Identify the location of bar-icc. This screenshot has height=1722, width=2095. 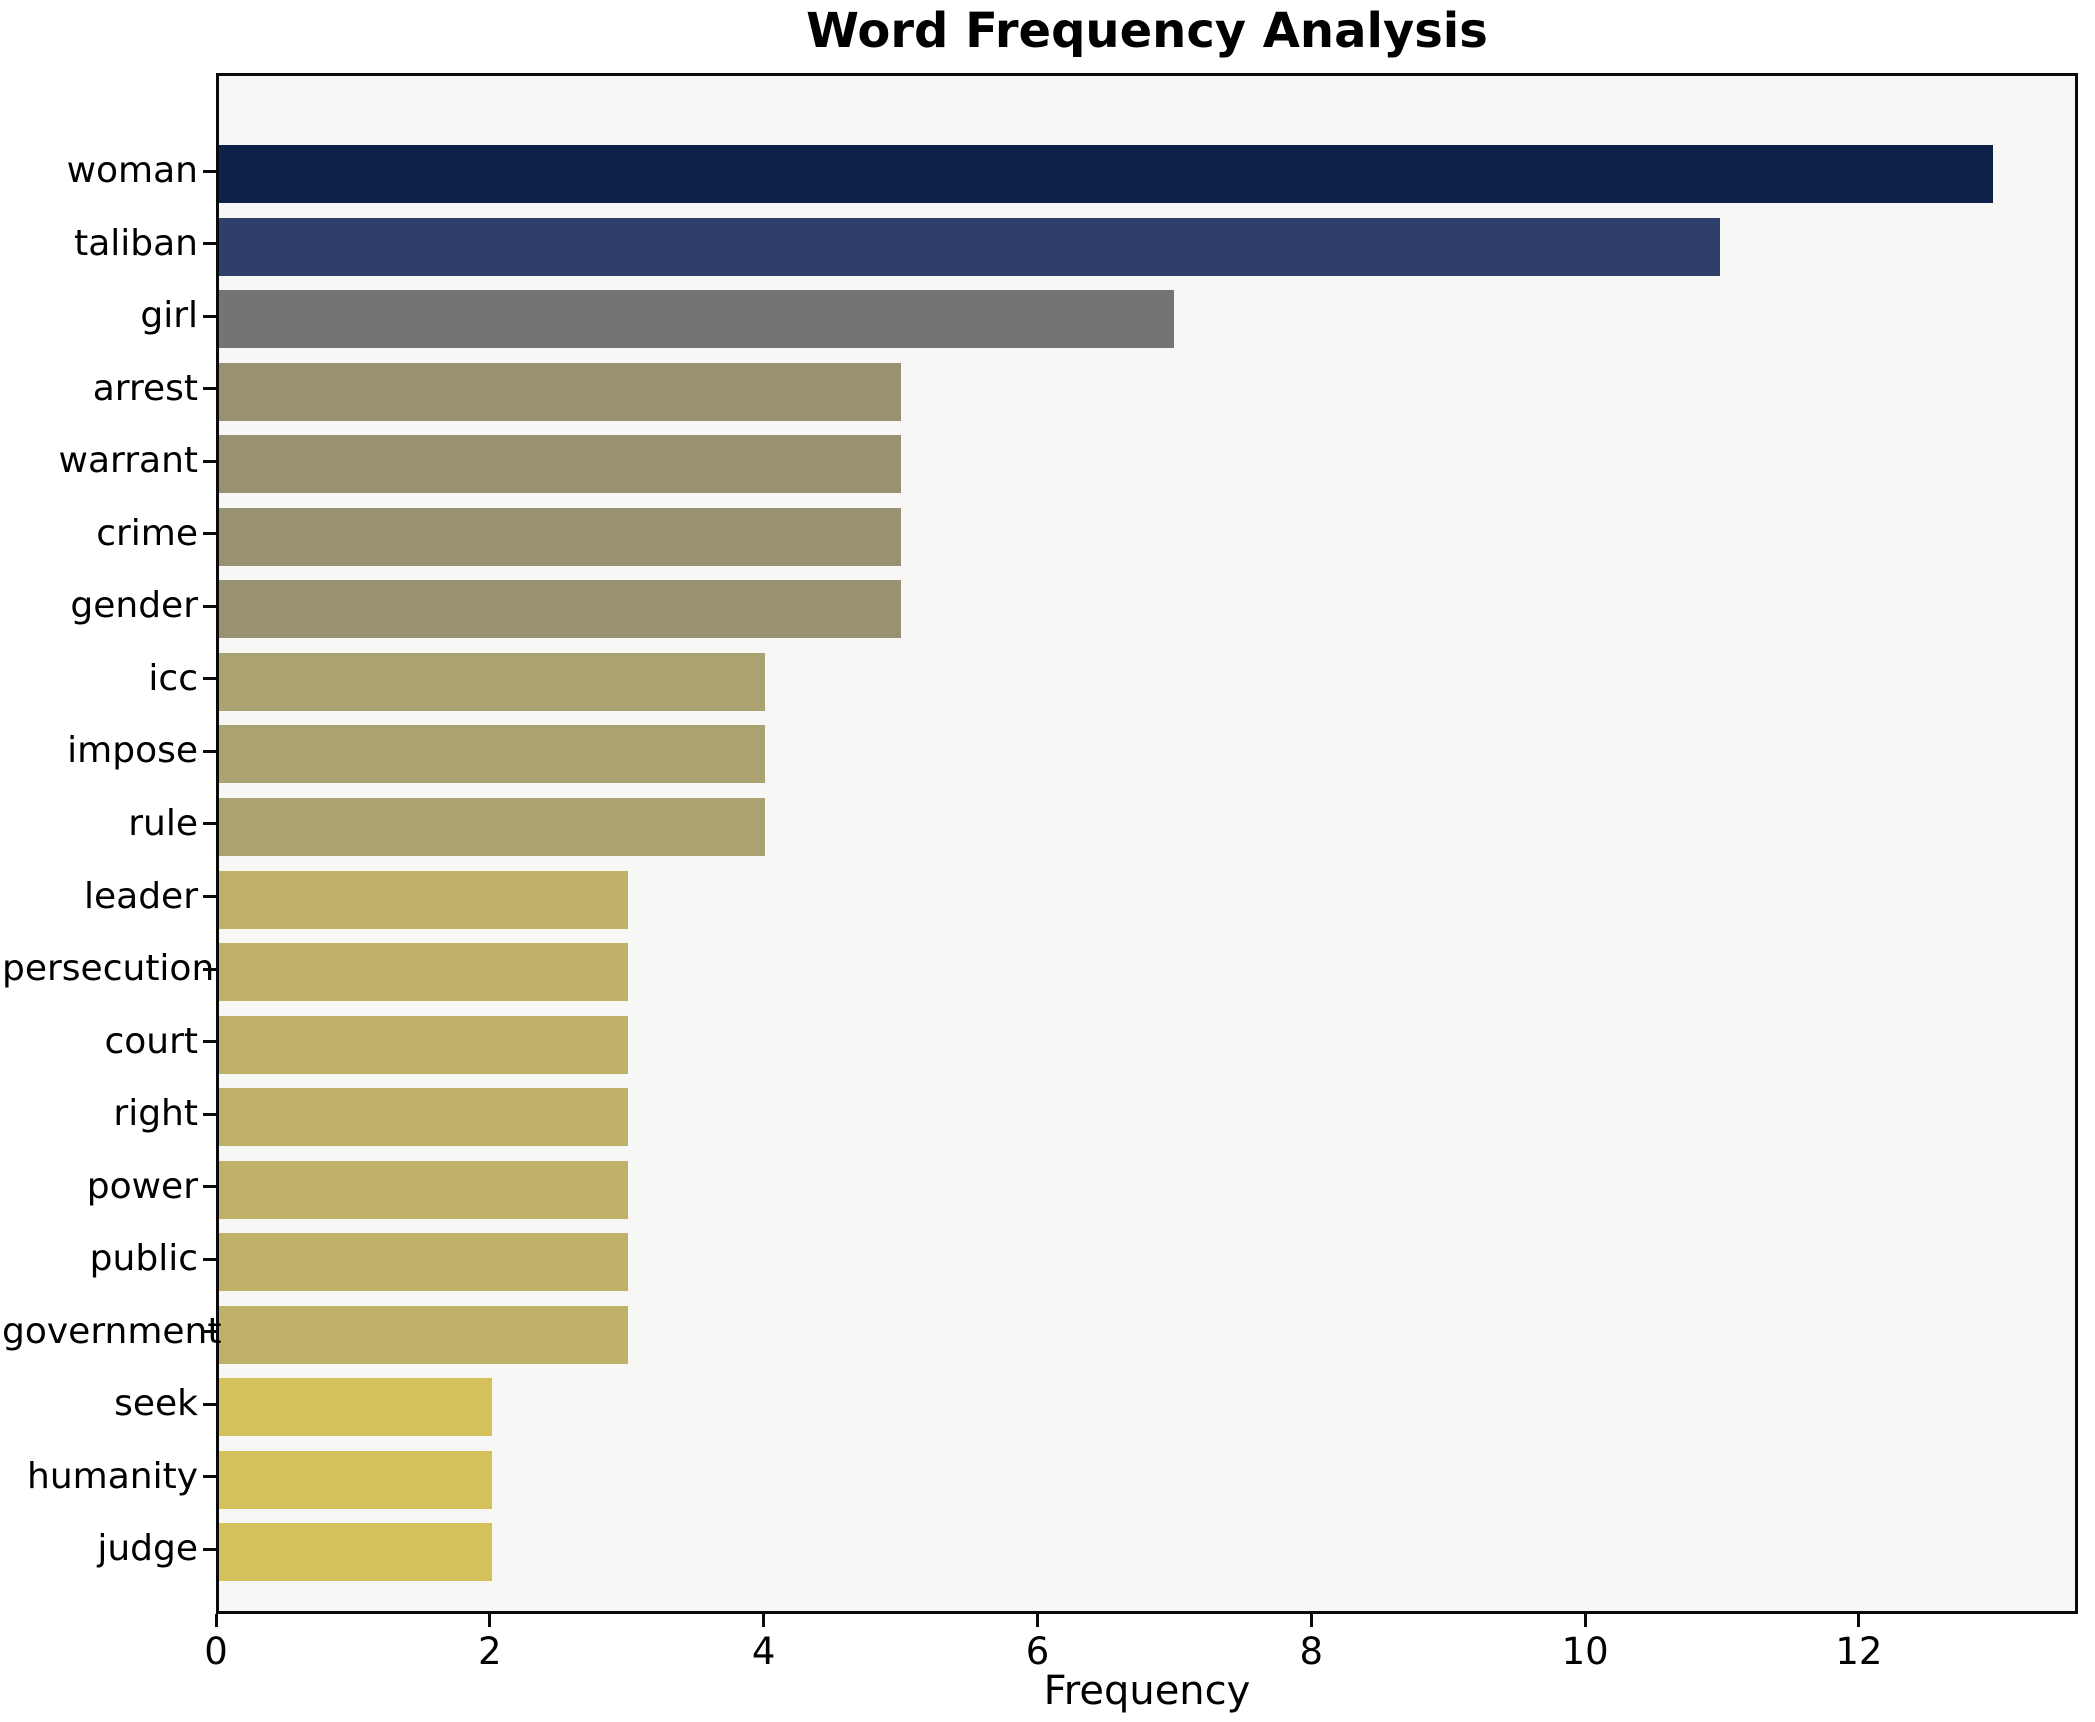
(492, 681).